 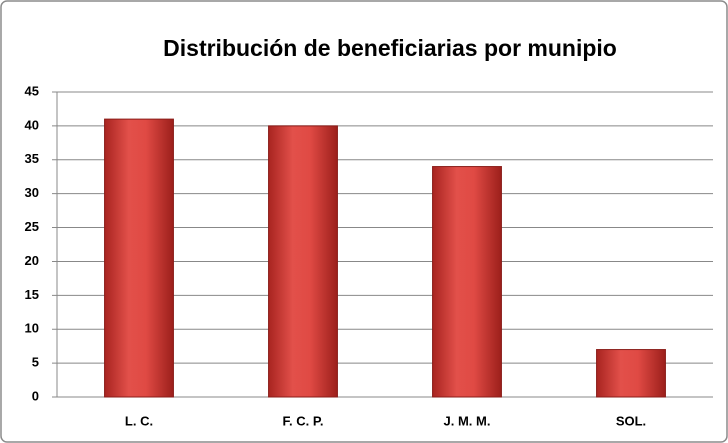 What do you see at coordinates (32, 158) in the screenshot?
I see `y-tick-label: 35` at bounding box center [32, 158].